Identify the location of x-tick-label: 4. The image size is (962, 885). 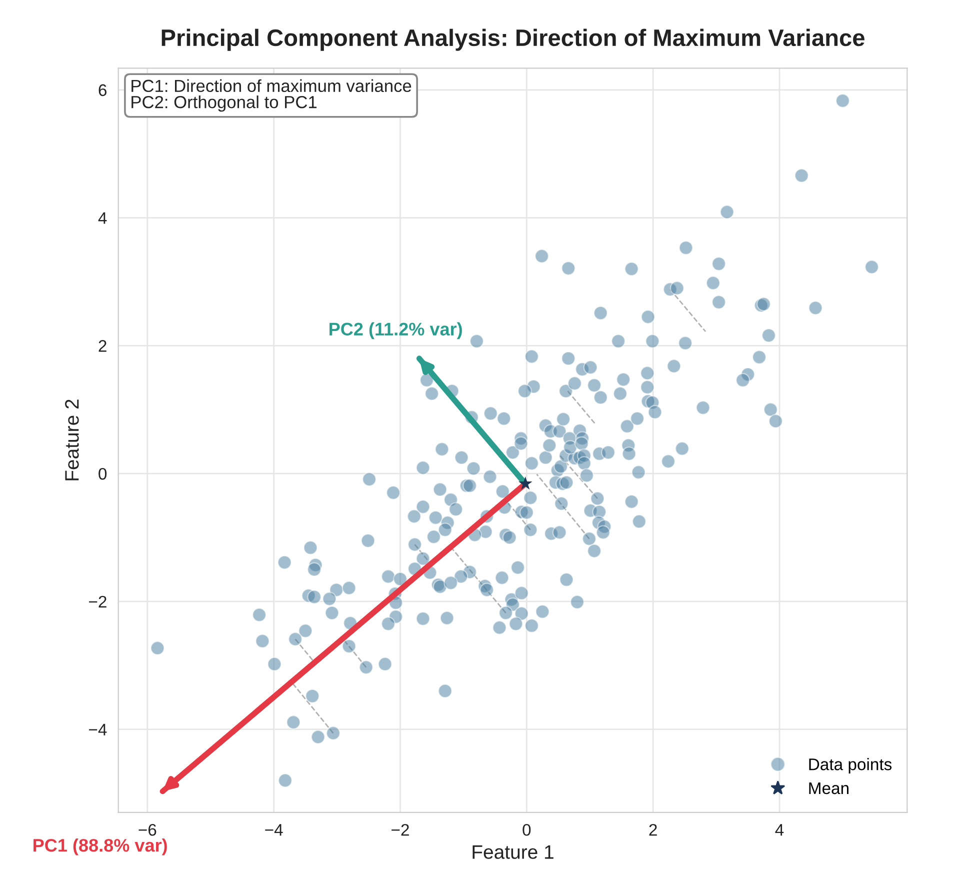
(779, 830).